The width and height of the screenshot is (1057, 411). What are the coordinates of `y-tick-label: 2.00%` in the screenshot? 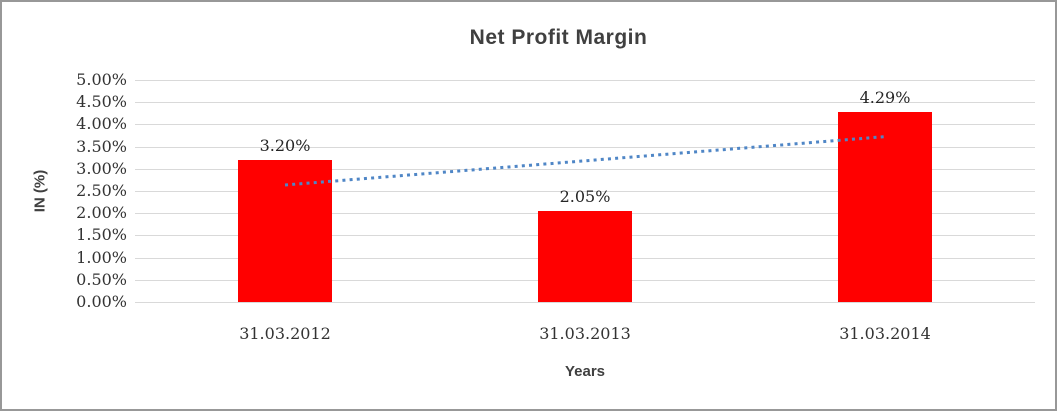 It's located at (101, 213).